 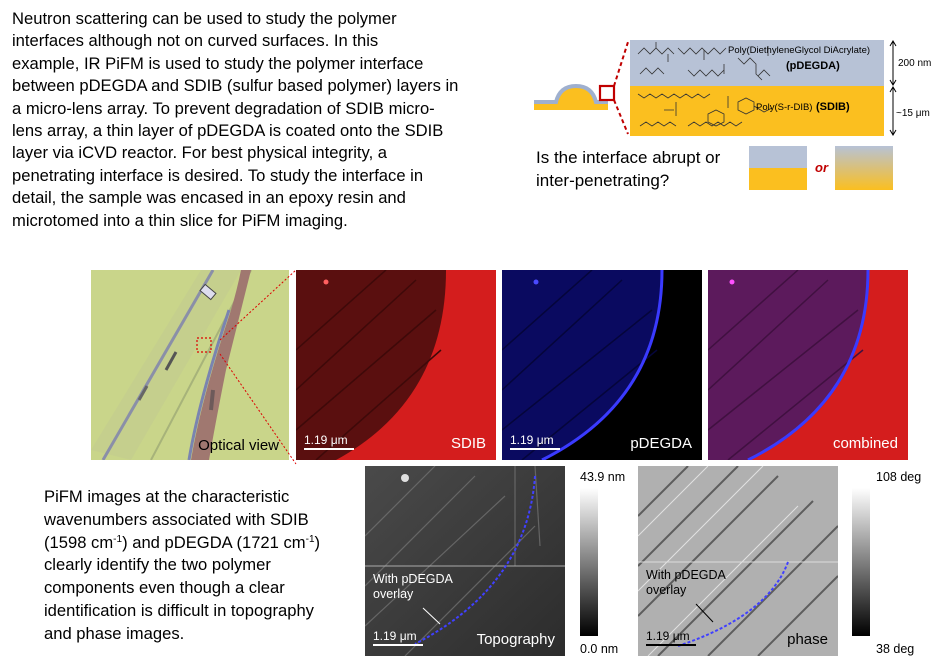 I want to click on abrupt-swatch, so click(x=778, y=168).